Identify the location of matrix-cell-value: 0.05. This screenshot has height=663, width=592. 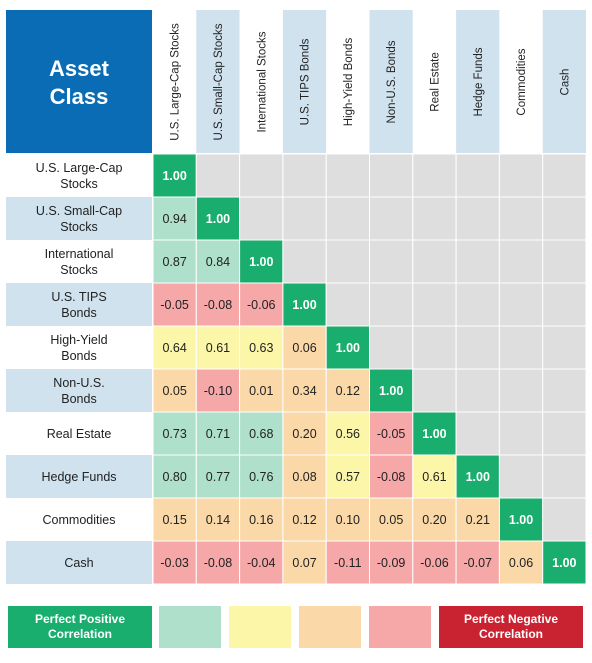
(391, 520).